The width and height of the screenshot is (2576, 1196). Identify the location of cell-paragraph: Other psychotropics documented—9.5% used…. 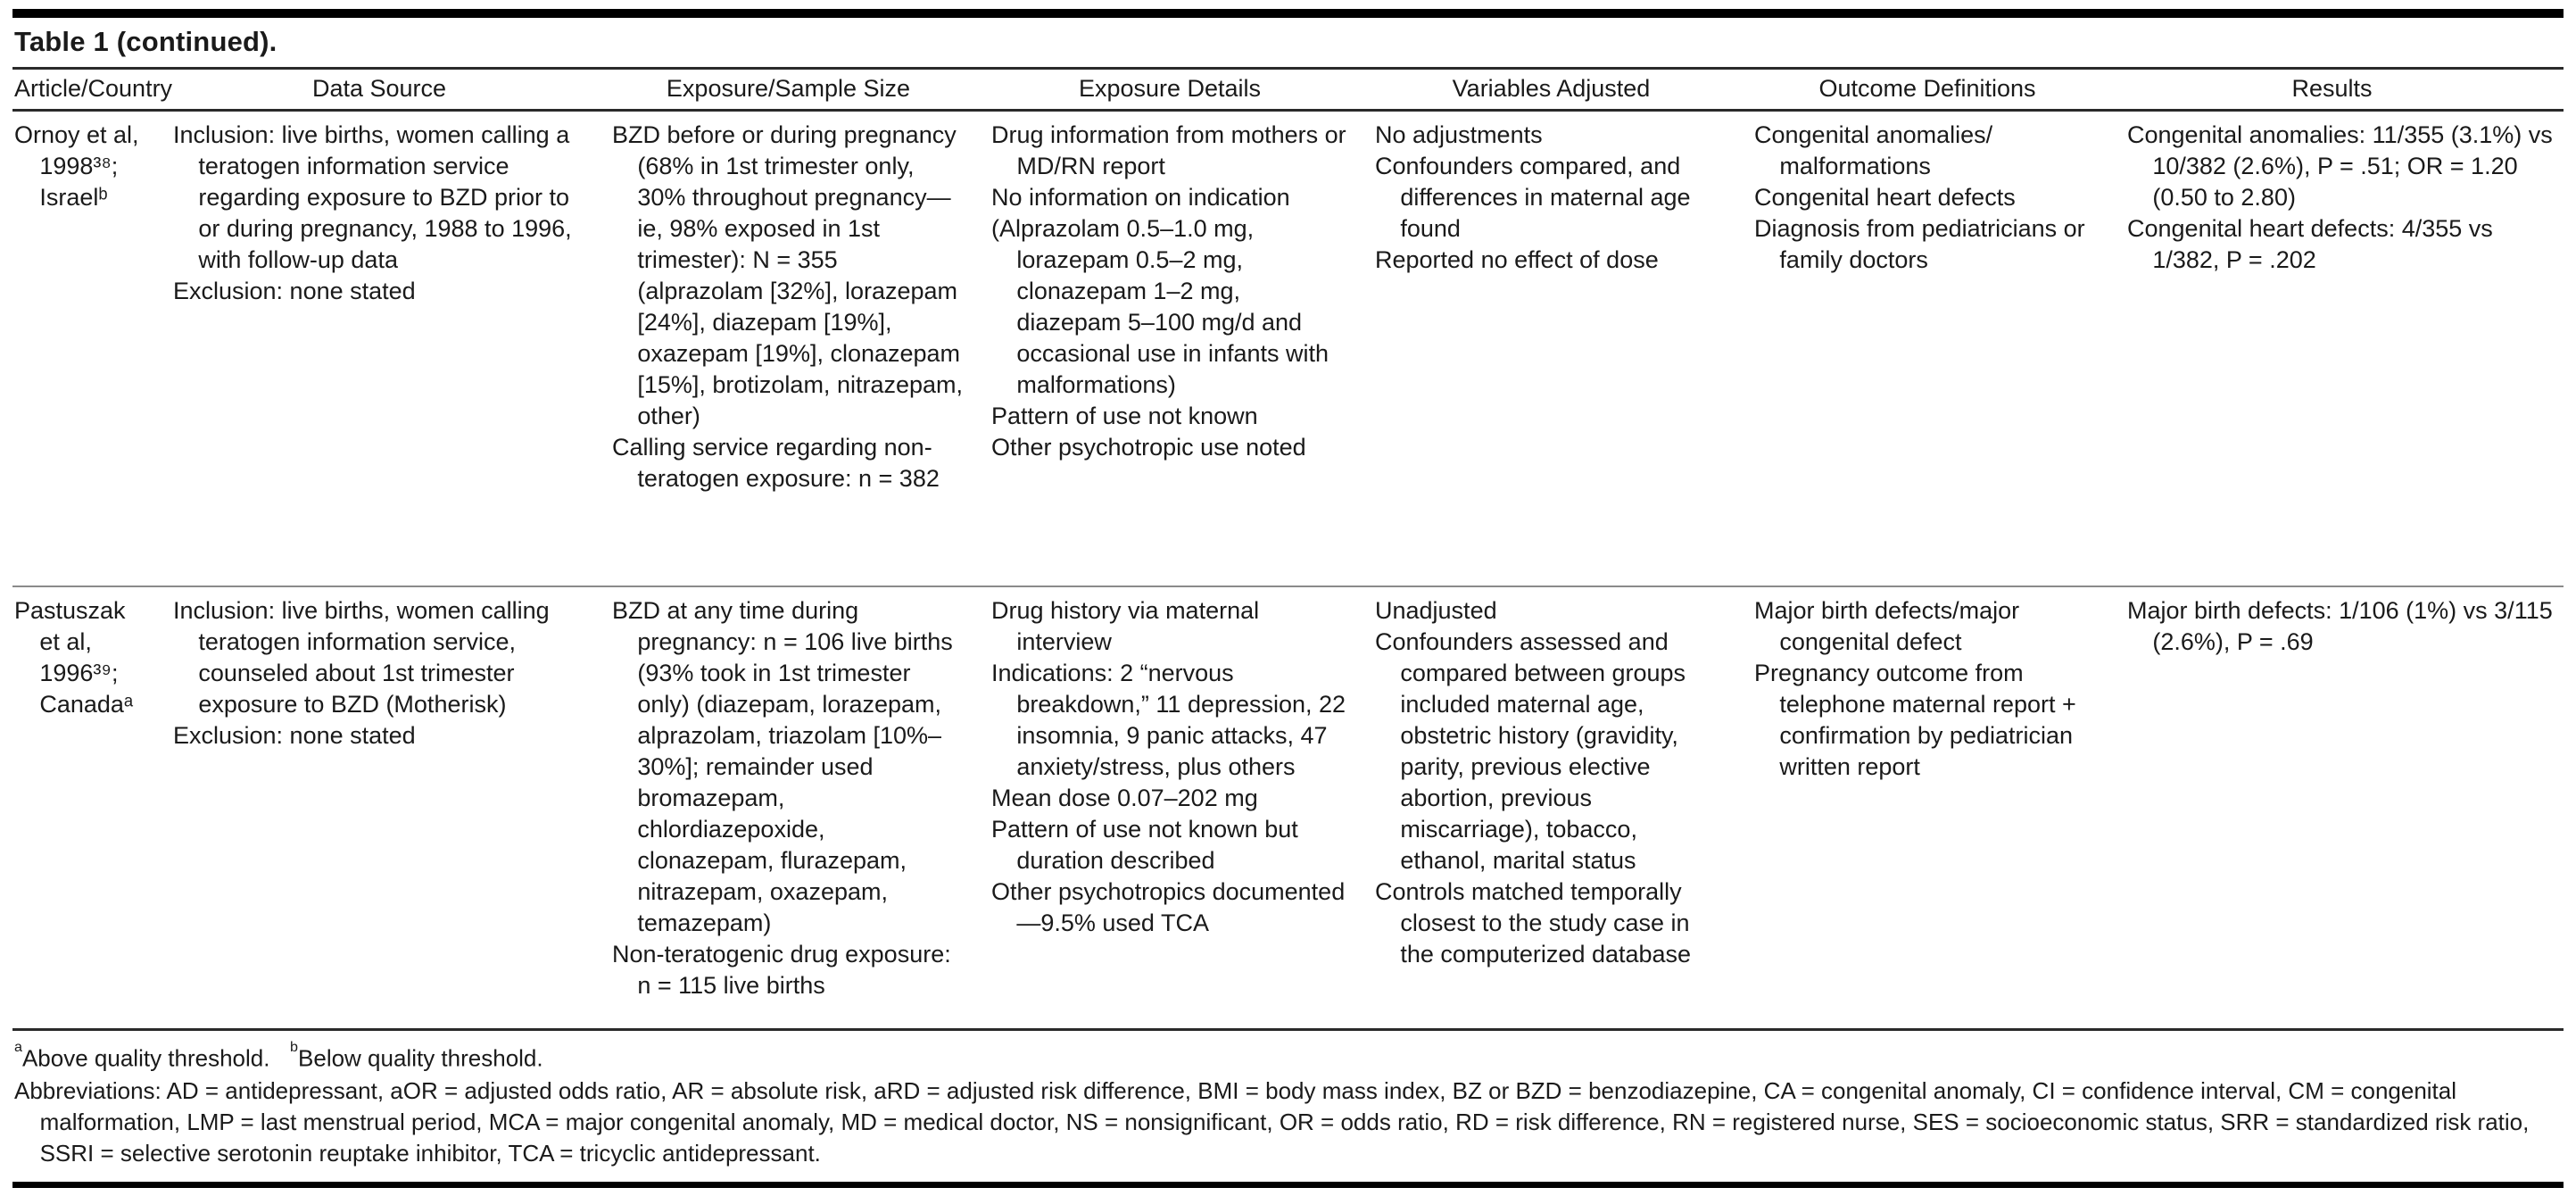
(1168, 906).